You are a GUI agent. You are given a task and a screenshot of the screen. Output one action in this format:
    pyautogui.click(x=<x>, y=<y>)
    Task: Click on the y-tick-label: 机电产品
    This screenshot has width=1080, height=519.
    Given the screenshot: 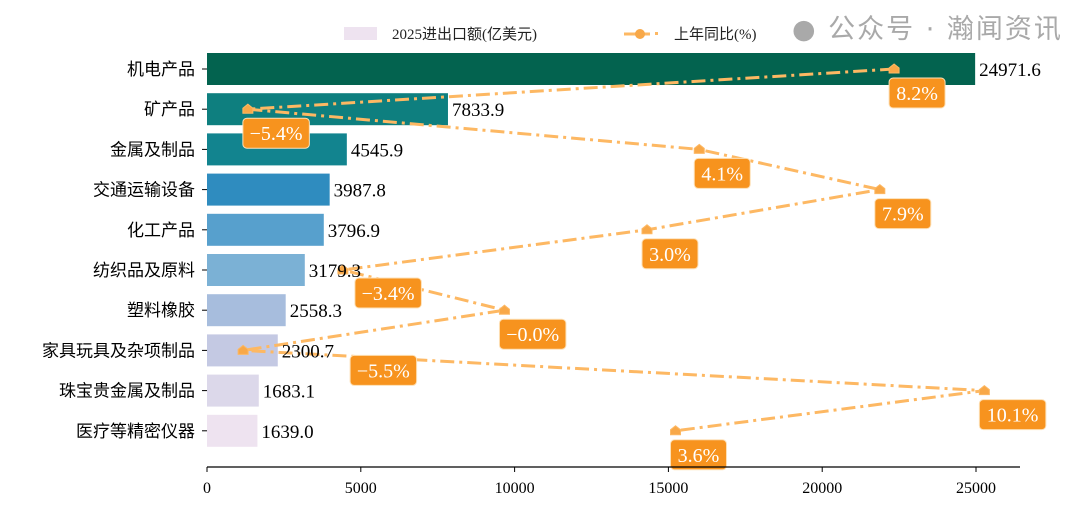 What is the action you would take?
    pyautogui.click(x=161, y=69)
    